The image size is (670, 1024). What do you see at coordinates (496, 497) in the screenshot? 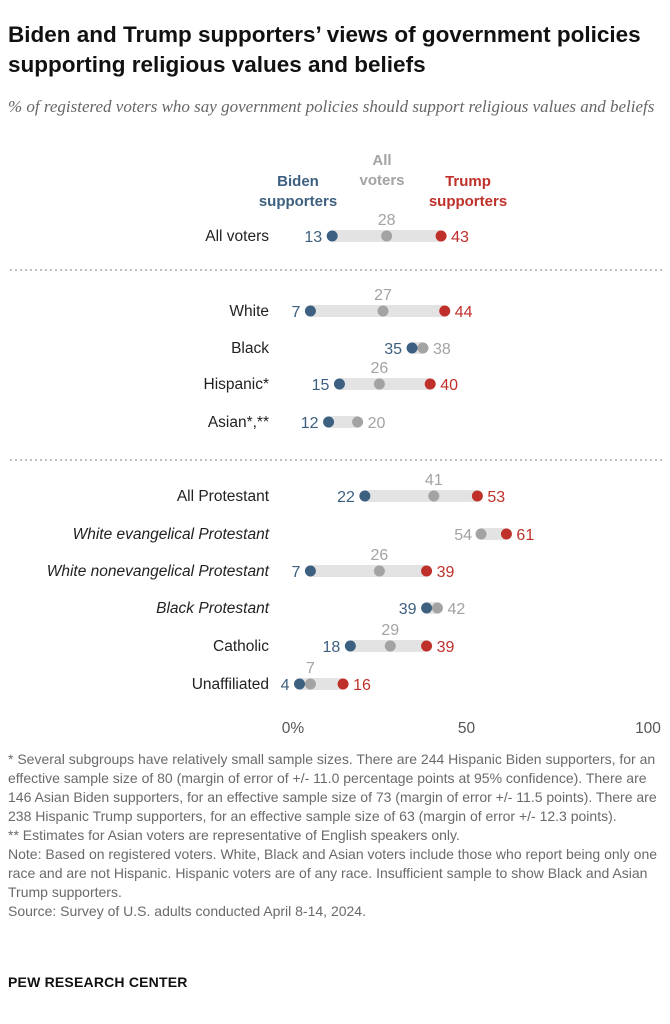
I see `value-label-trump: 53` at bounding box center [496, 497].